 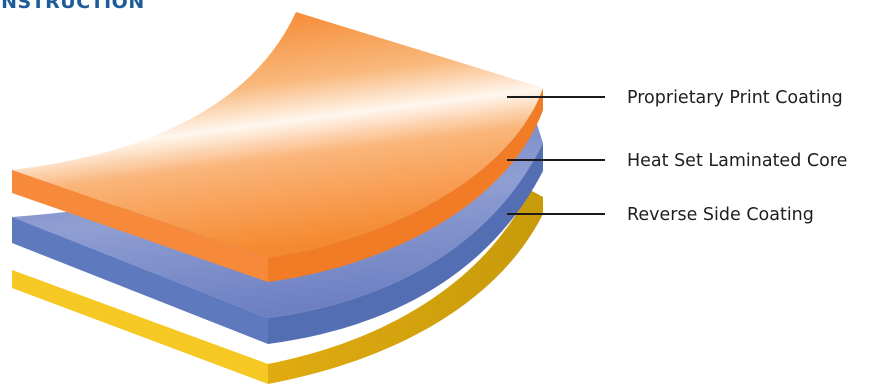 I want to click on label-proprietary-print-coating: Proprietary Print Coating, so click(x=735, y=98).